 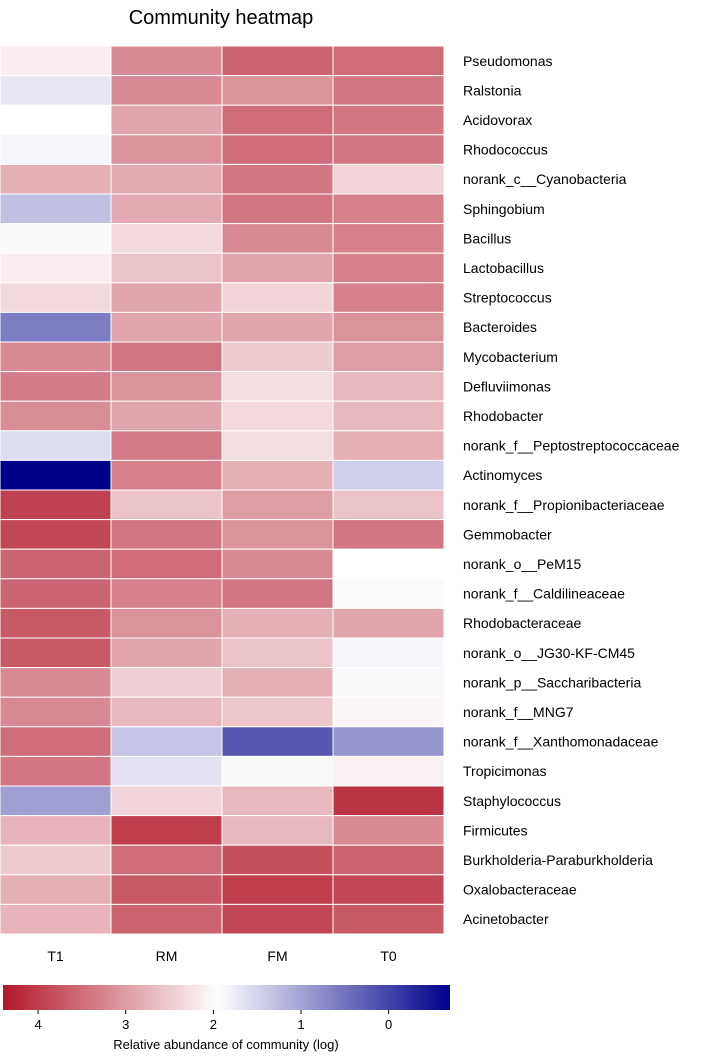 What do you see at coordinates (502, 475) in the screenshot?
I see `row-label: Actinomyces` at bounding box center [502, 475].